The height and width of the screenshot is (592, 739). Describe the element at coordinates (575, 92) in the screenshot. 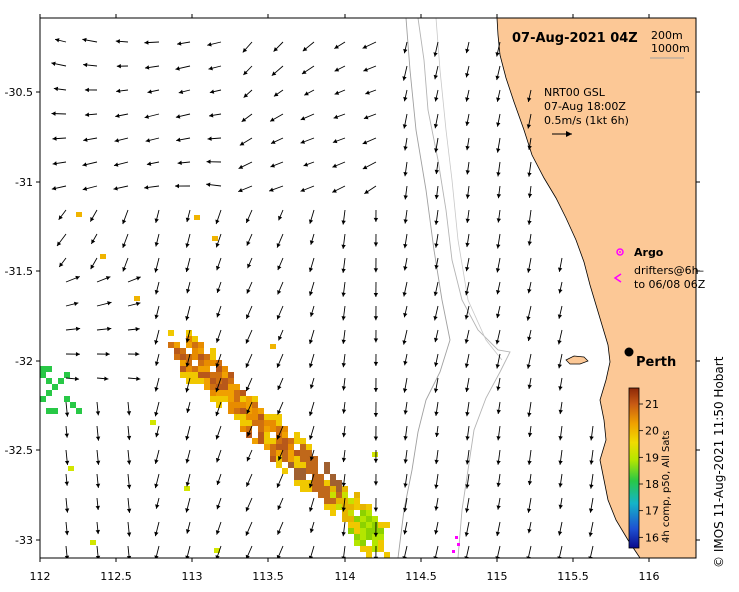

I see `current-legend-source: NRT00 GSL` at that location.